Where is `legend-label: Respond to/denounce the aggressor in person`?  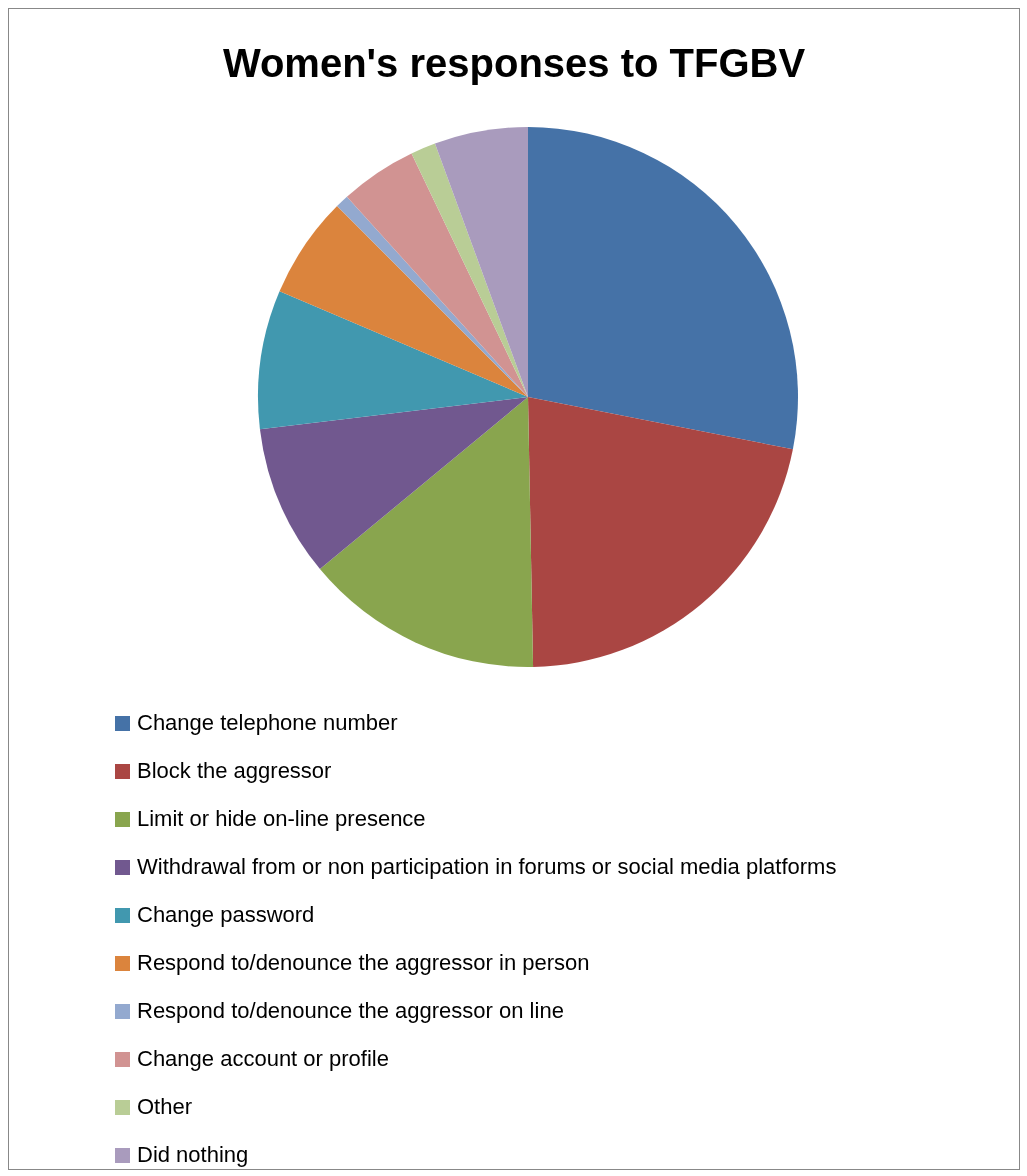 legend-label: Respond to/denounce the aggressor in person is located at coordinates (363, 963).